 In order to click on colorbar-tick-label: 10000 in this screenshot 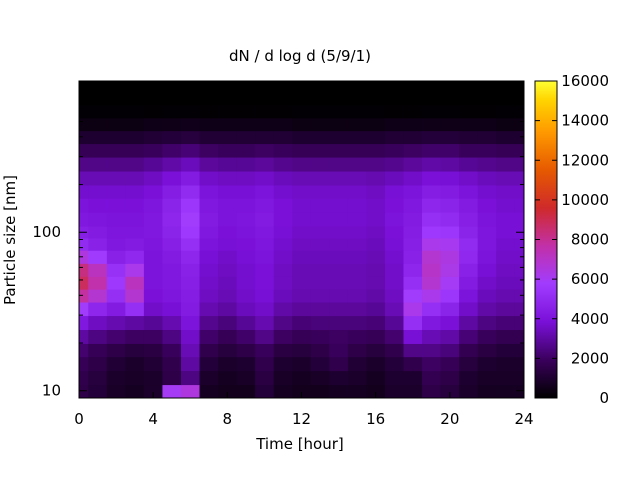, I will do `click(585, 200)`.